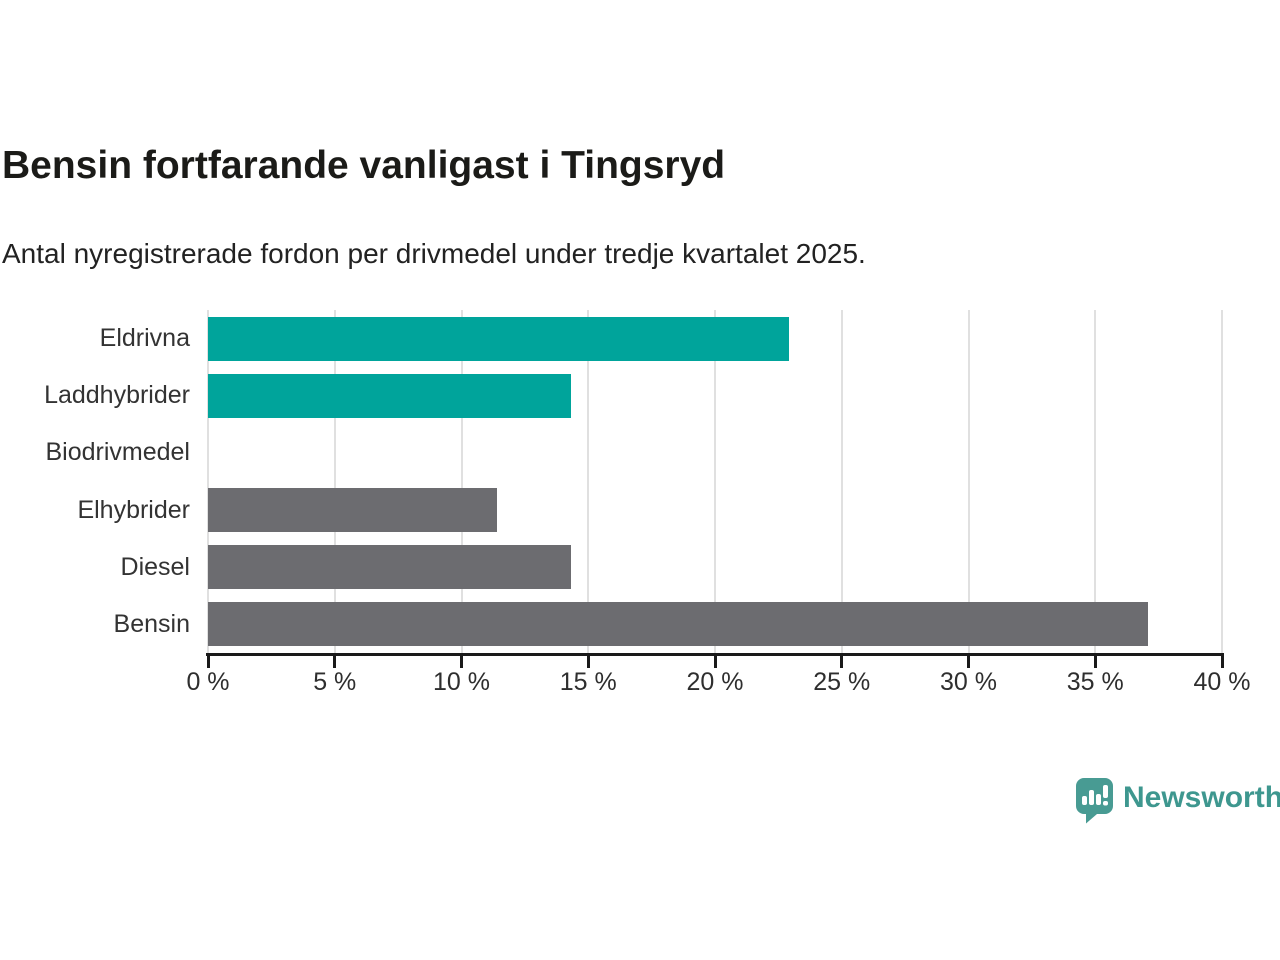 The height and width of the screenshot is (960, 1280). I want to click on x-tick-label: 30 %, so click(968, 682).